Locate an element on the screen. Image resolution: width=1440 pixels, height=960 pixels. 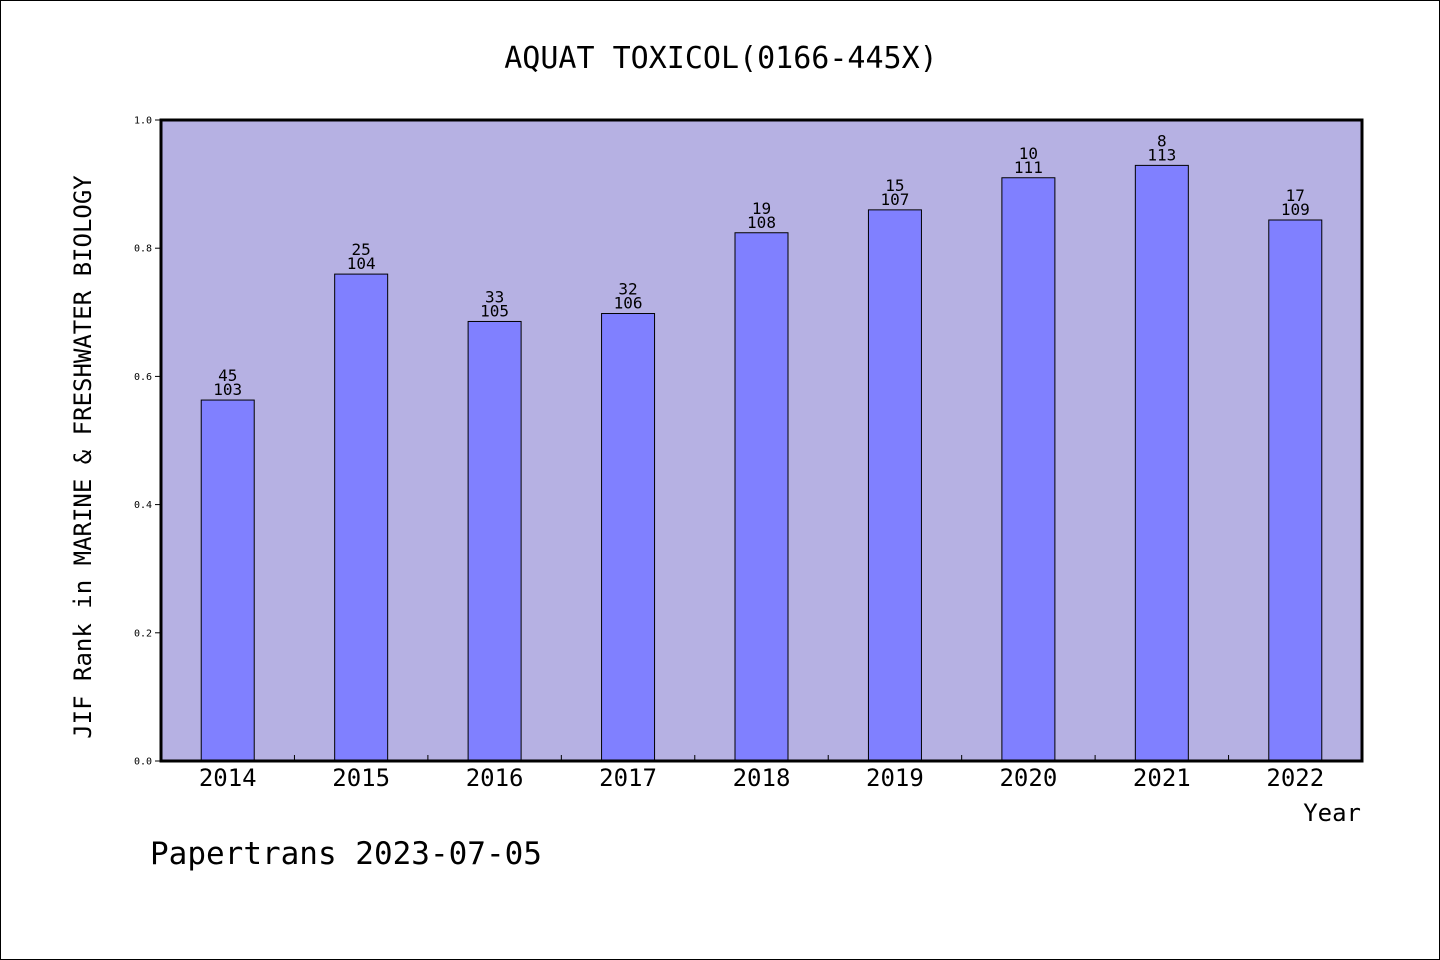
chart-title: AQUAT TOXICOL(0166-445X) is located at coordinates (720, 58).